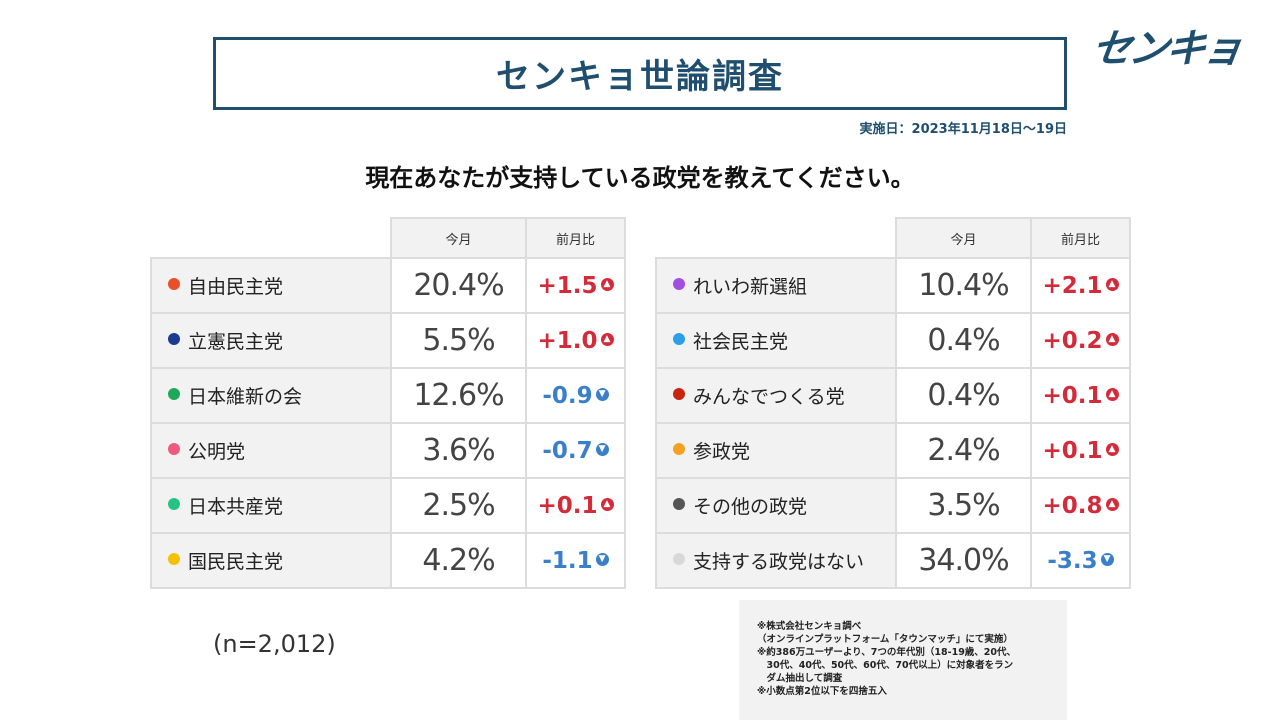  Describe the element at coordinates (245, 397) in the screenshot. I see `party-name: 日本維新の会` at that location.